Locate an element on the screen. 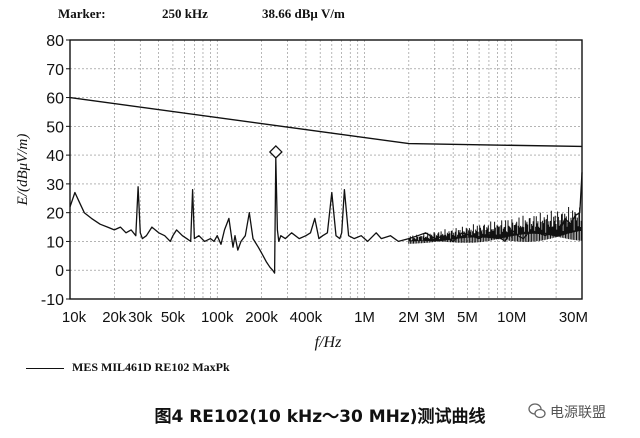  x-tick-label: 100k is located at coordinates (217, 317).